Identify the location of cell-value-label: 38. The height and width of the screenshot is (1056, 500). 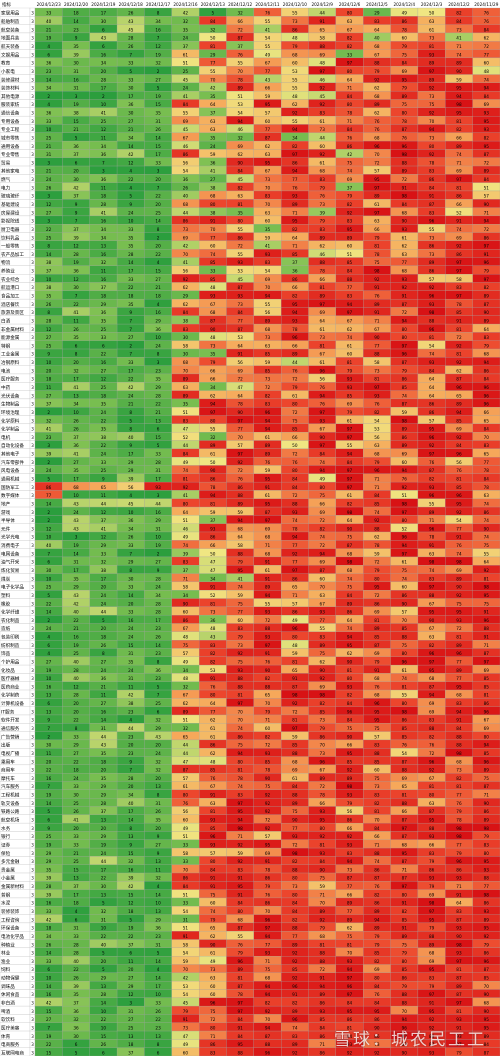
(76, 113).